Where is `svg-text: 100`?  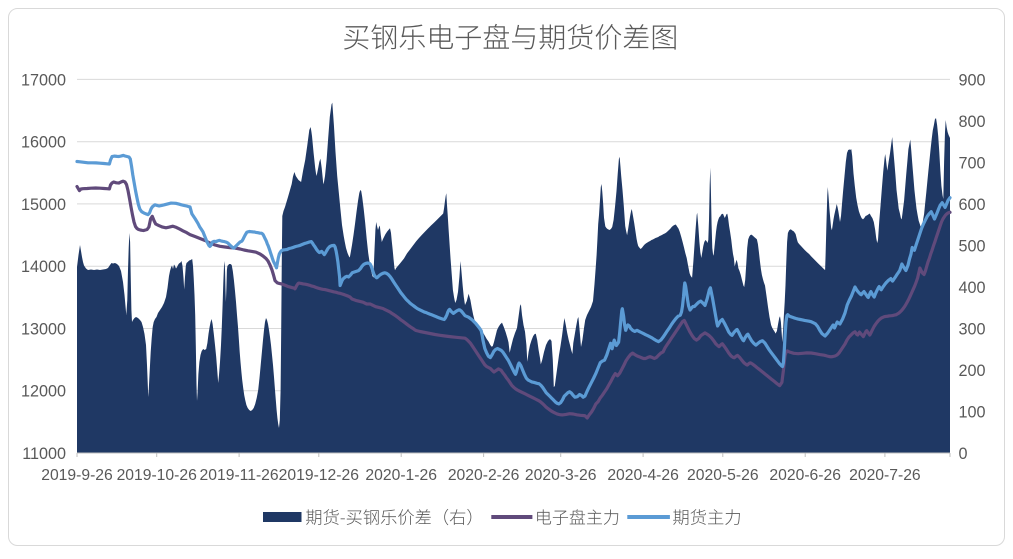
svg-text: 100 is located at coordinates (972, 412).